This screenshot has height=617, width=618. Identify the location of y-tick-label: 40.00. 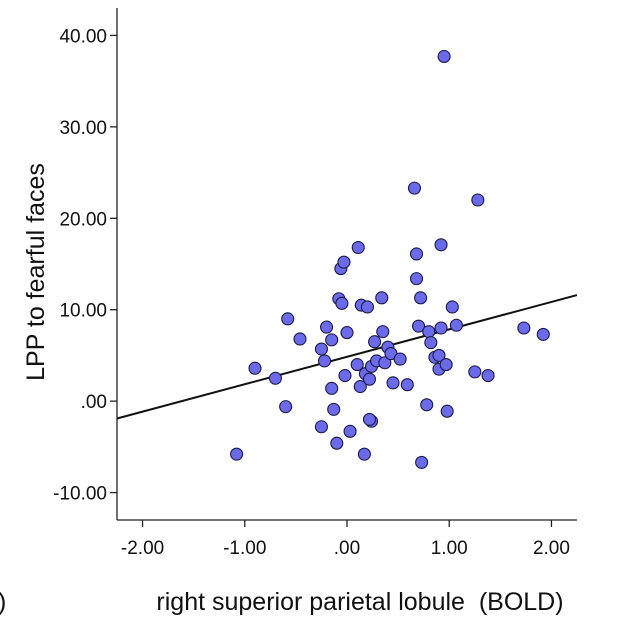
(83, 36).